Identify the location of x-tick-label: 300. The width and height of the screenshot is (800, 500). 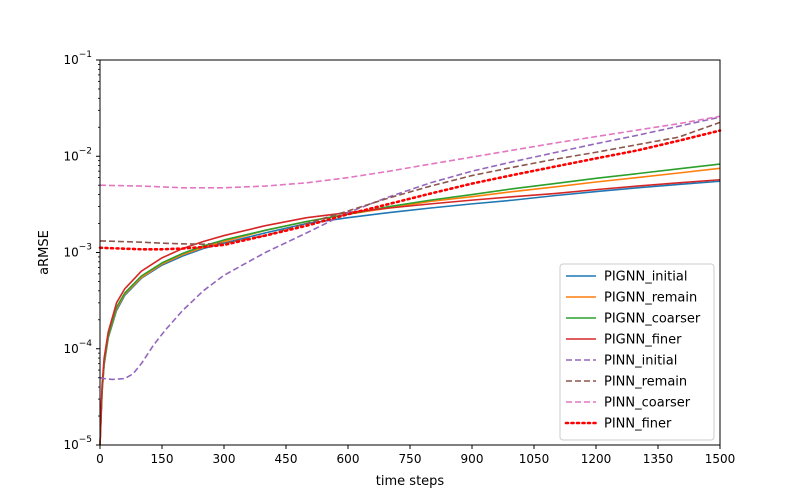
(224, 459).